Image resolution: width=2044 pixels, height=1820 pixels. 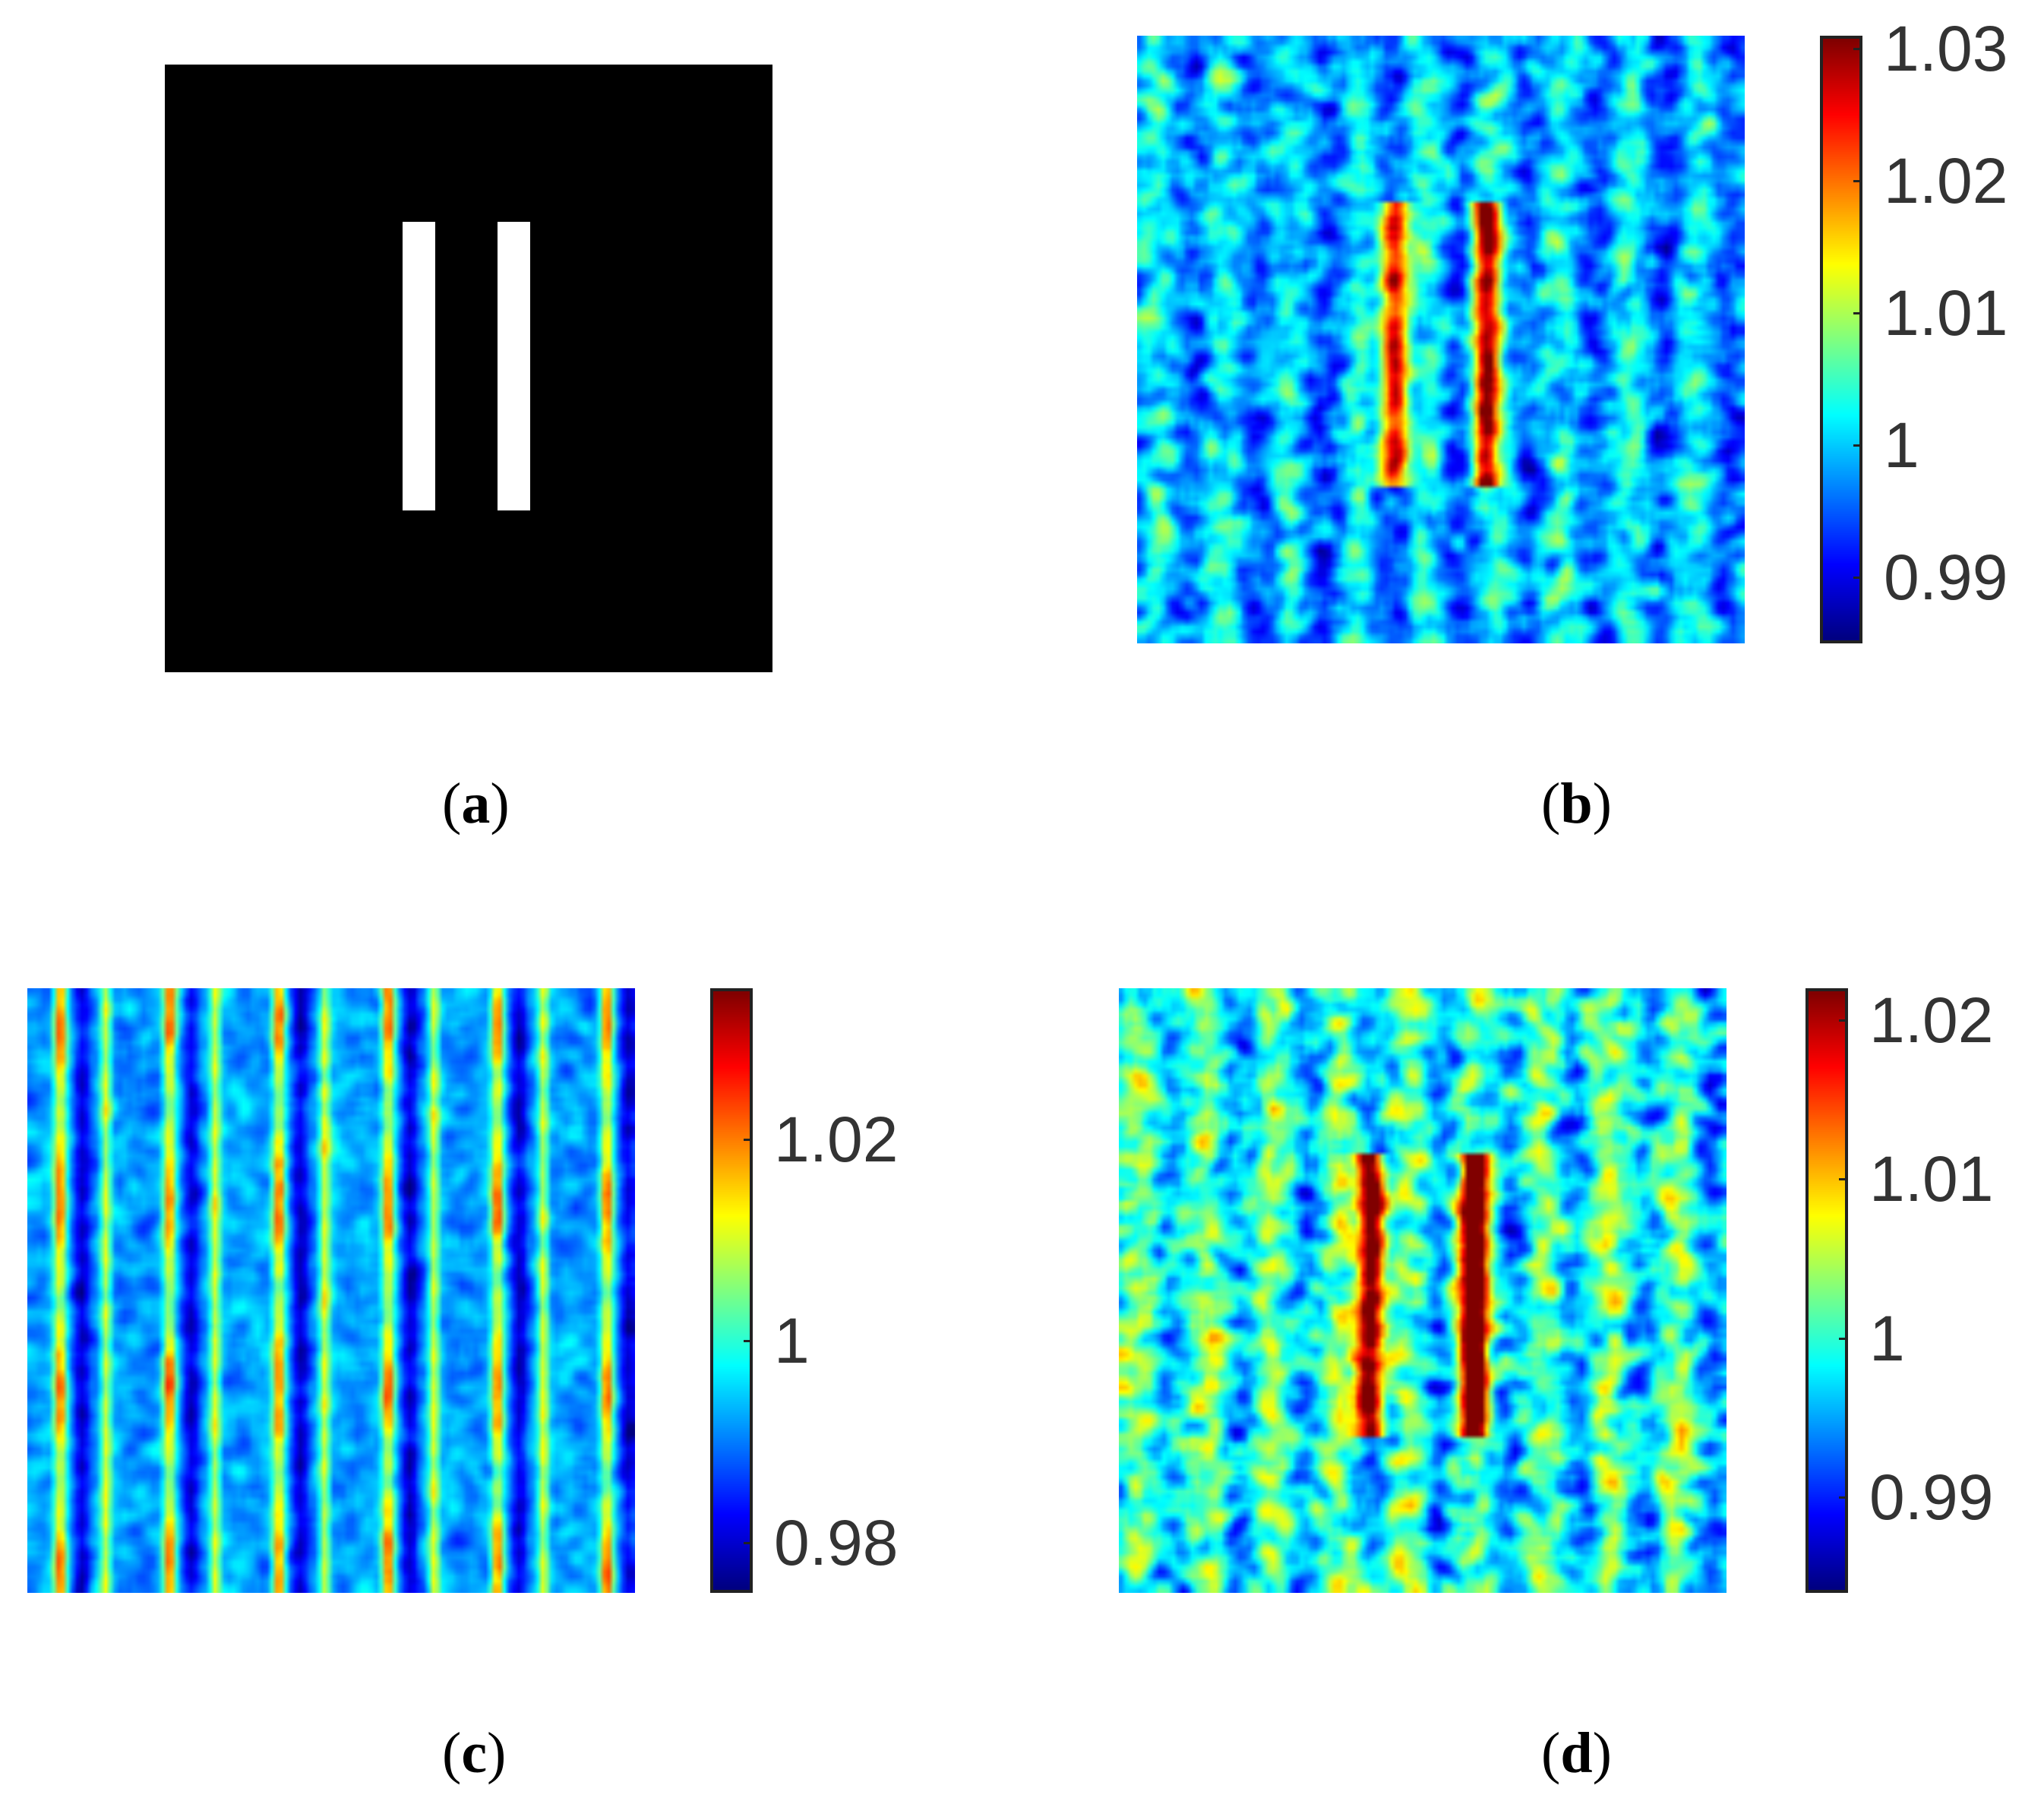 What do you see at coordinates (1932, 1179) in the screenshot?
I see `panel-d-colorbar-tick-label: 1.01` at bounding box center [1932, 1179].